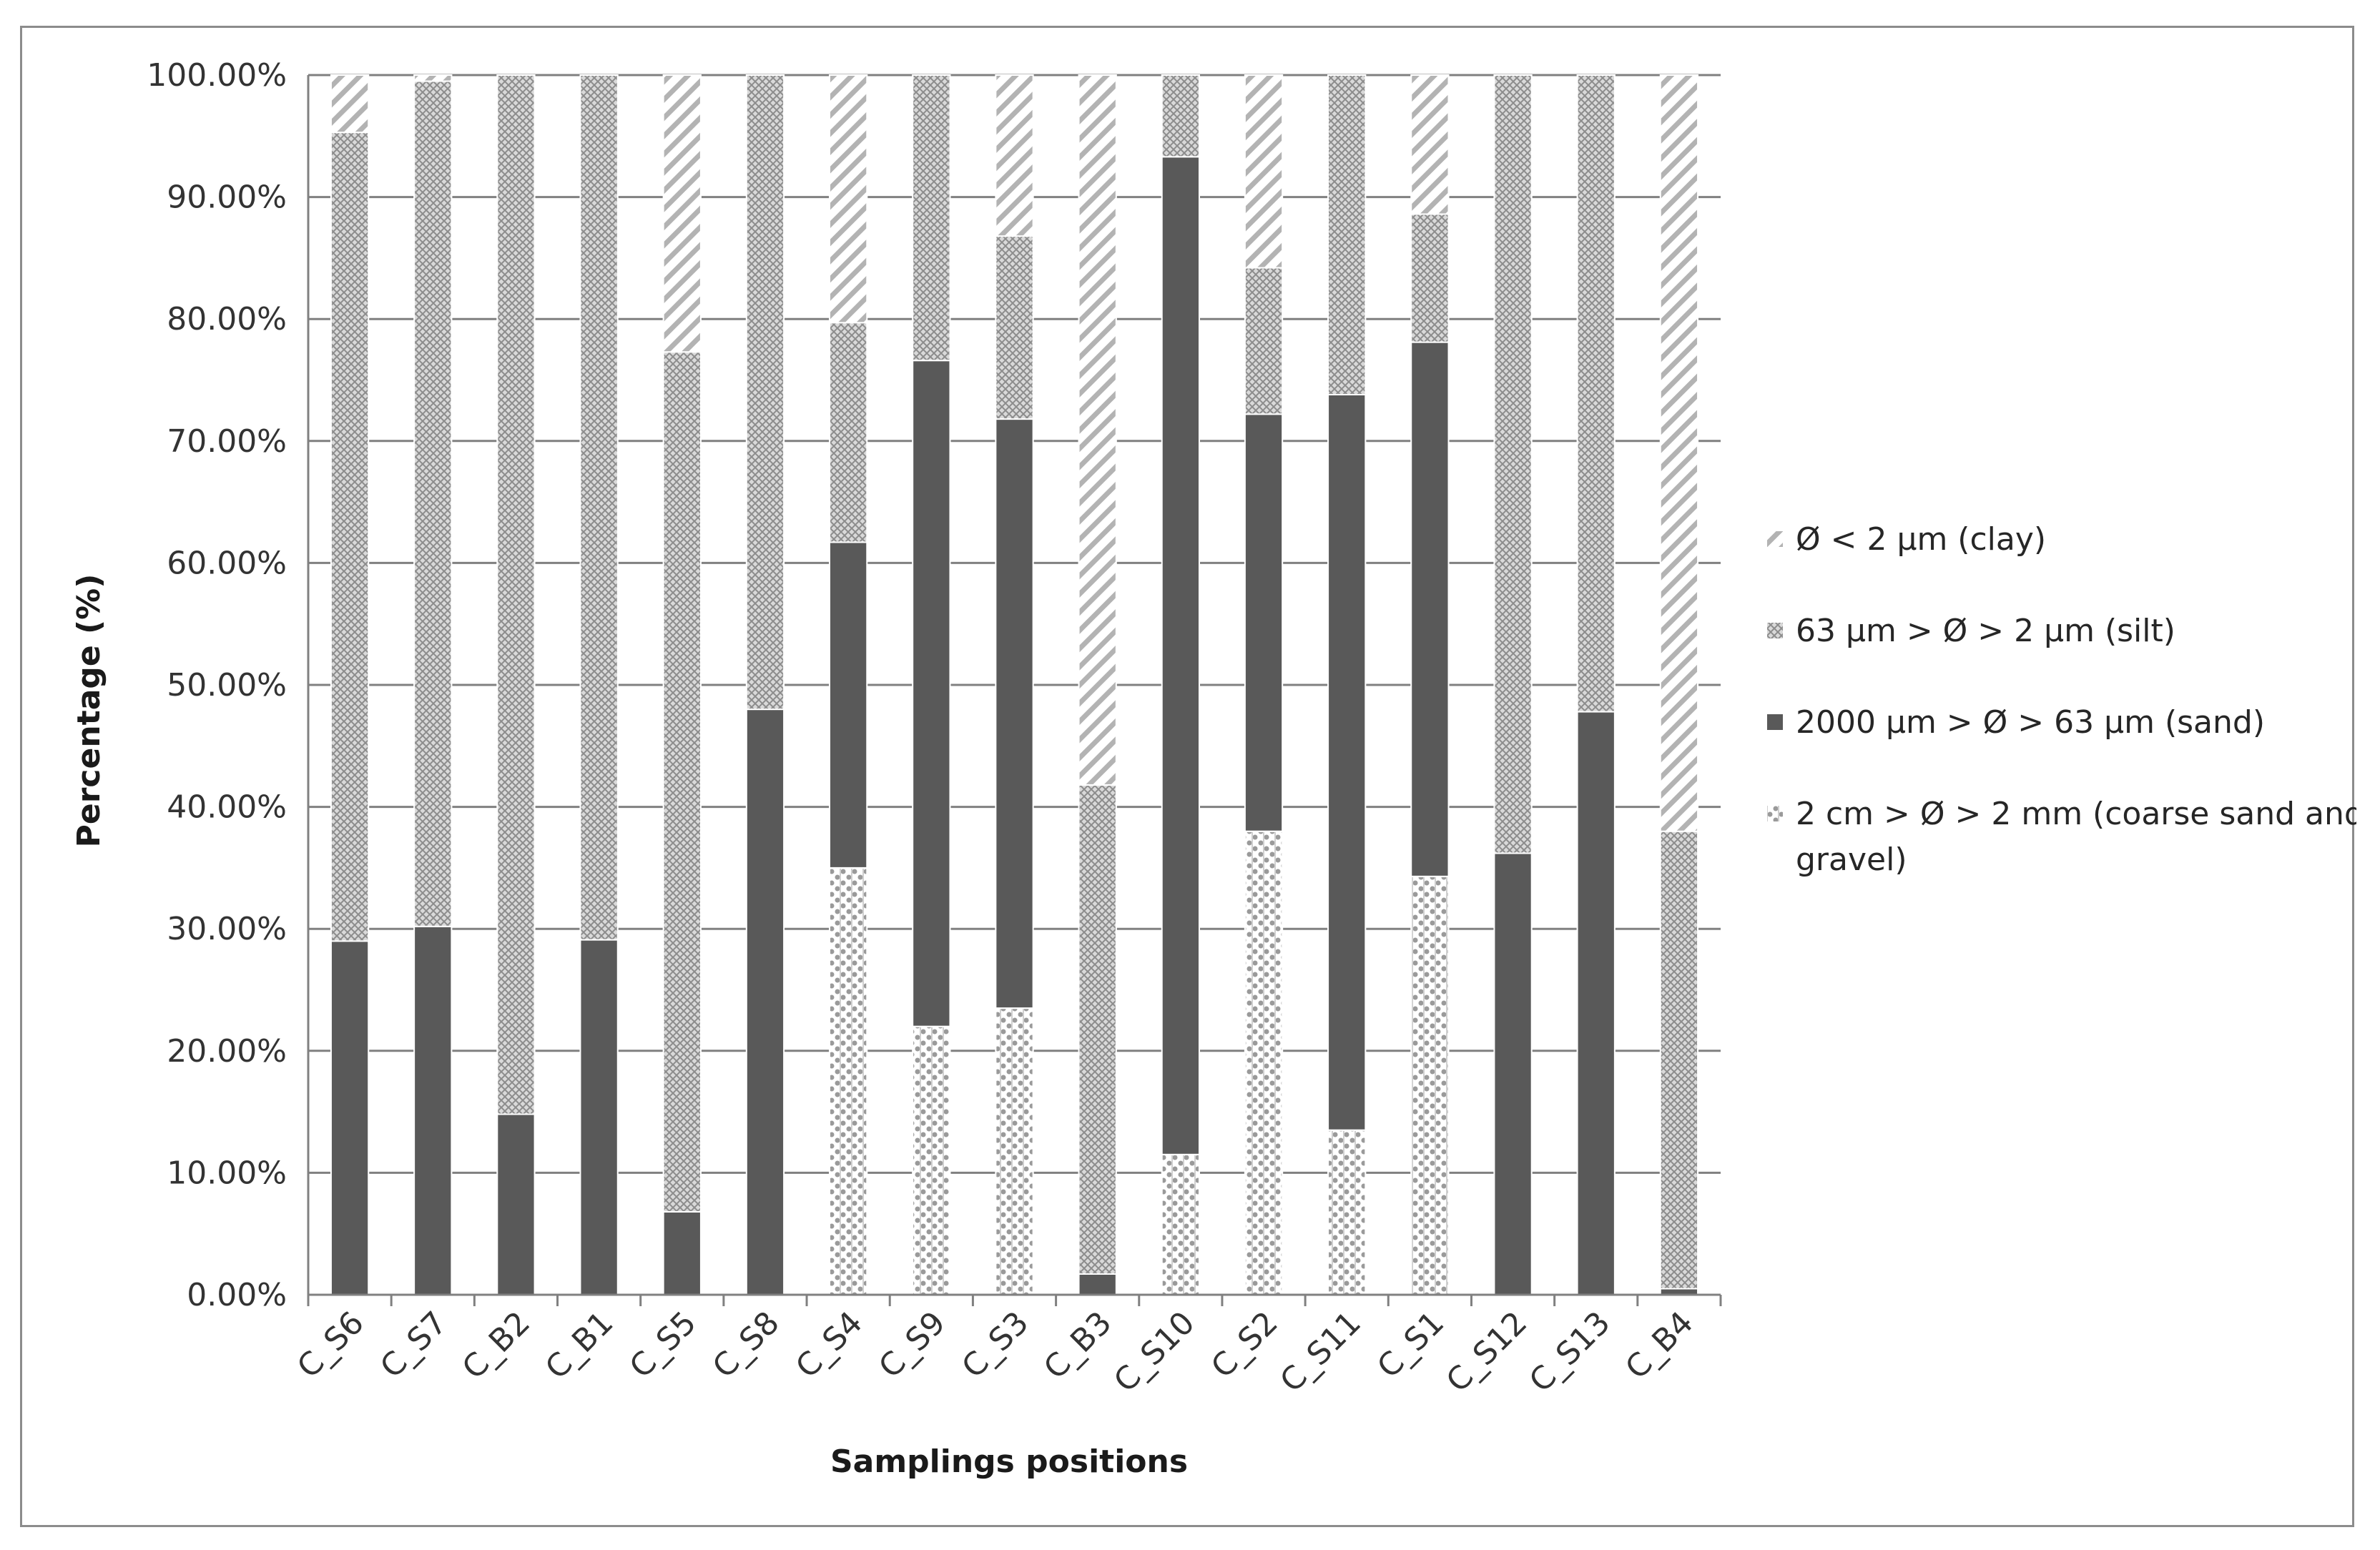 The height and width of the screenshot is (1550, 2380). What do you see at coordinates (1320, 1352) in the screenshot?
I see `x-tick-label: C_S11` at bounding box center [1320, 1352].